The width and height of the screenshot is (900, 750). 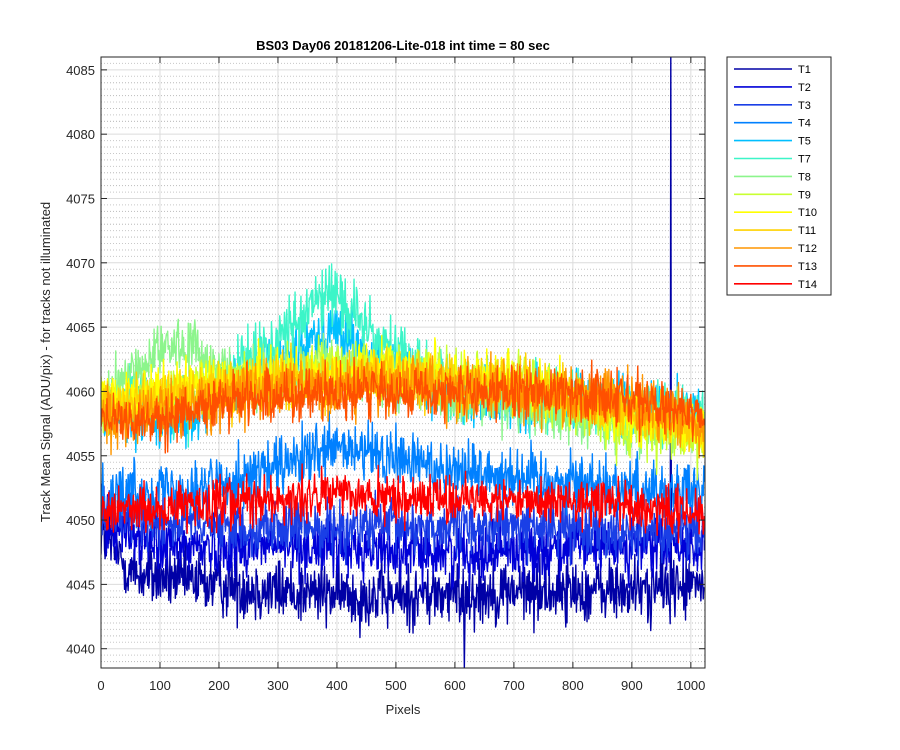 I want to click on y-tick-label: 4040, so click(x=80, y=649).